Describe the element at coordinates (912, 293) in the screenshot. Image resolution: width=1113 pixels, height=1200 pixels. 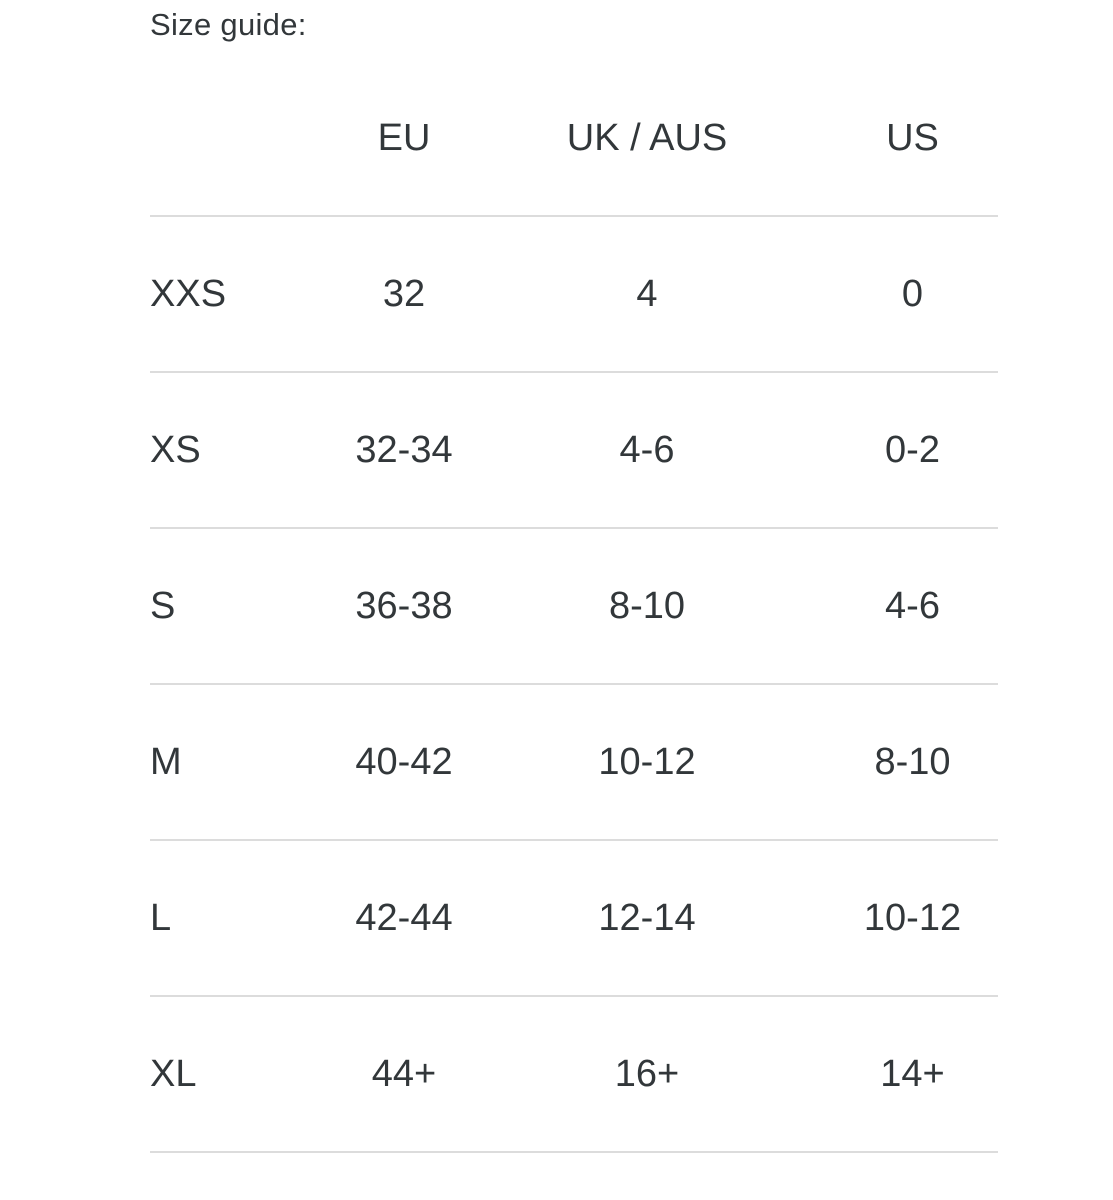
I see `us-value-cell: 0` at that location.